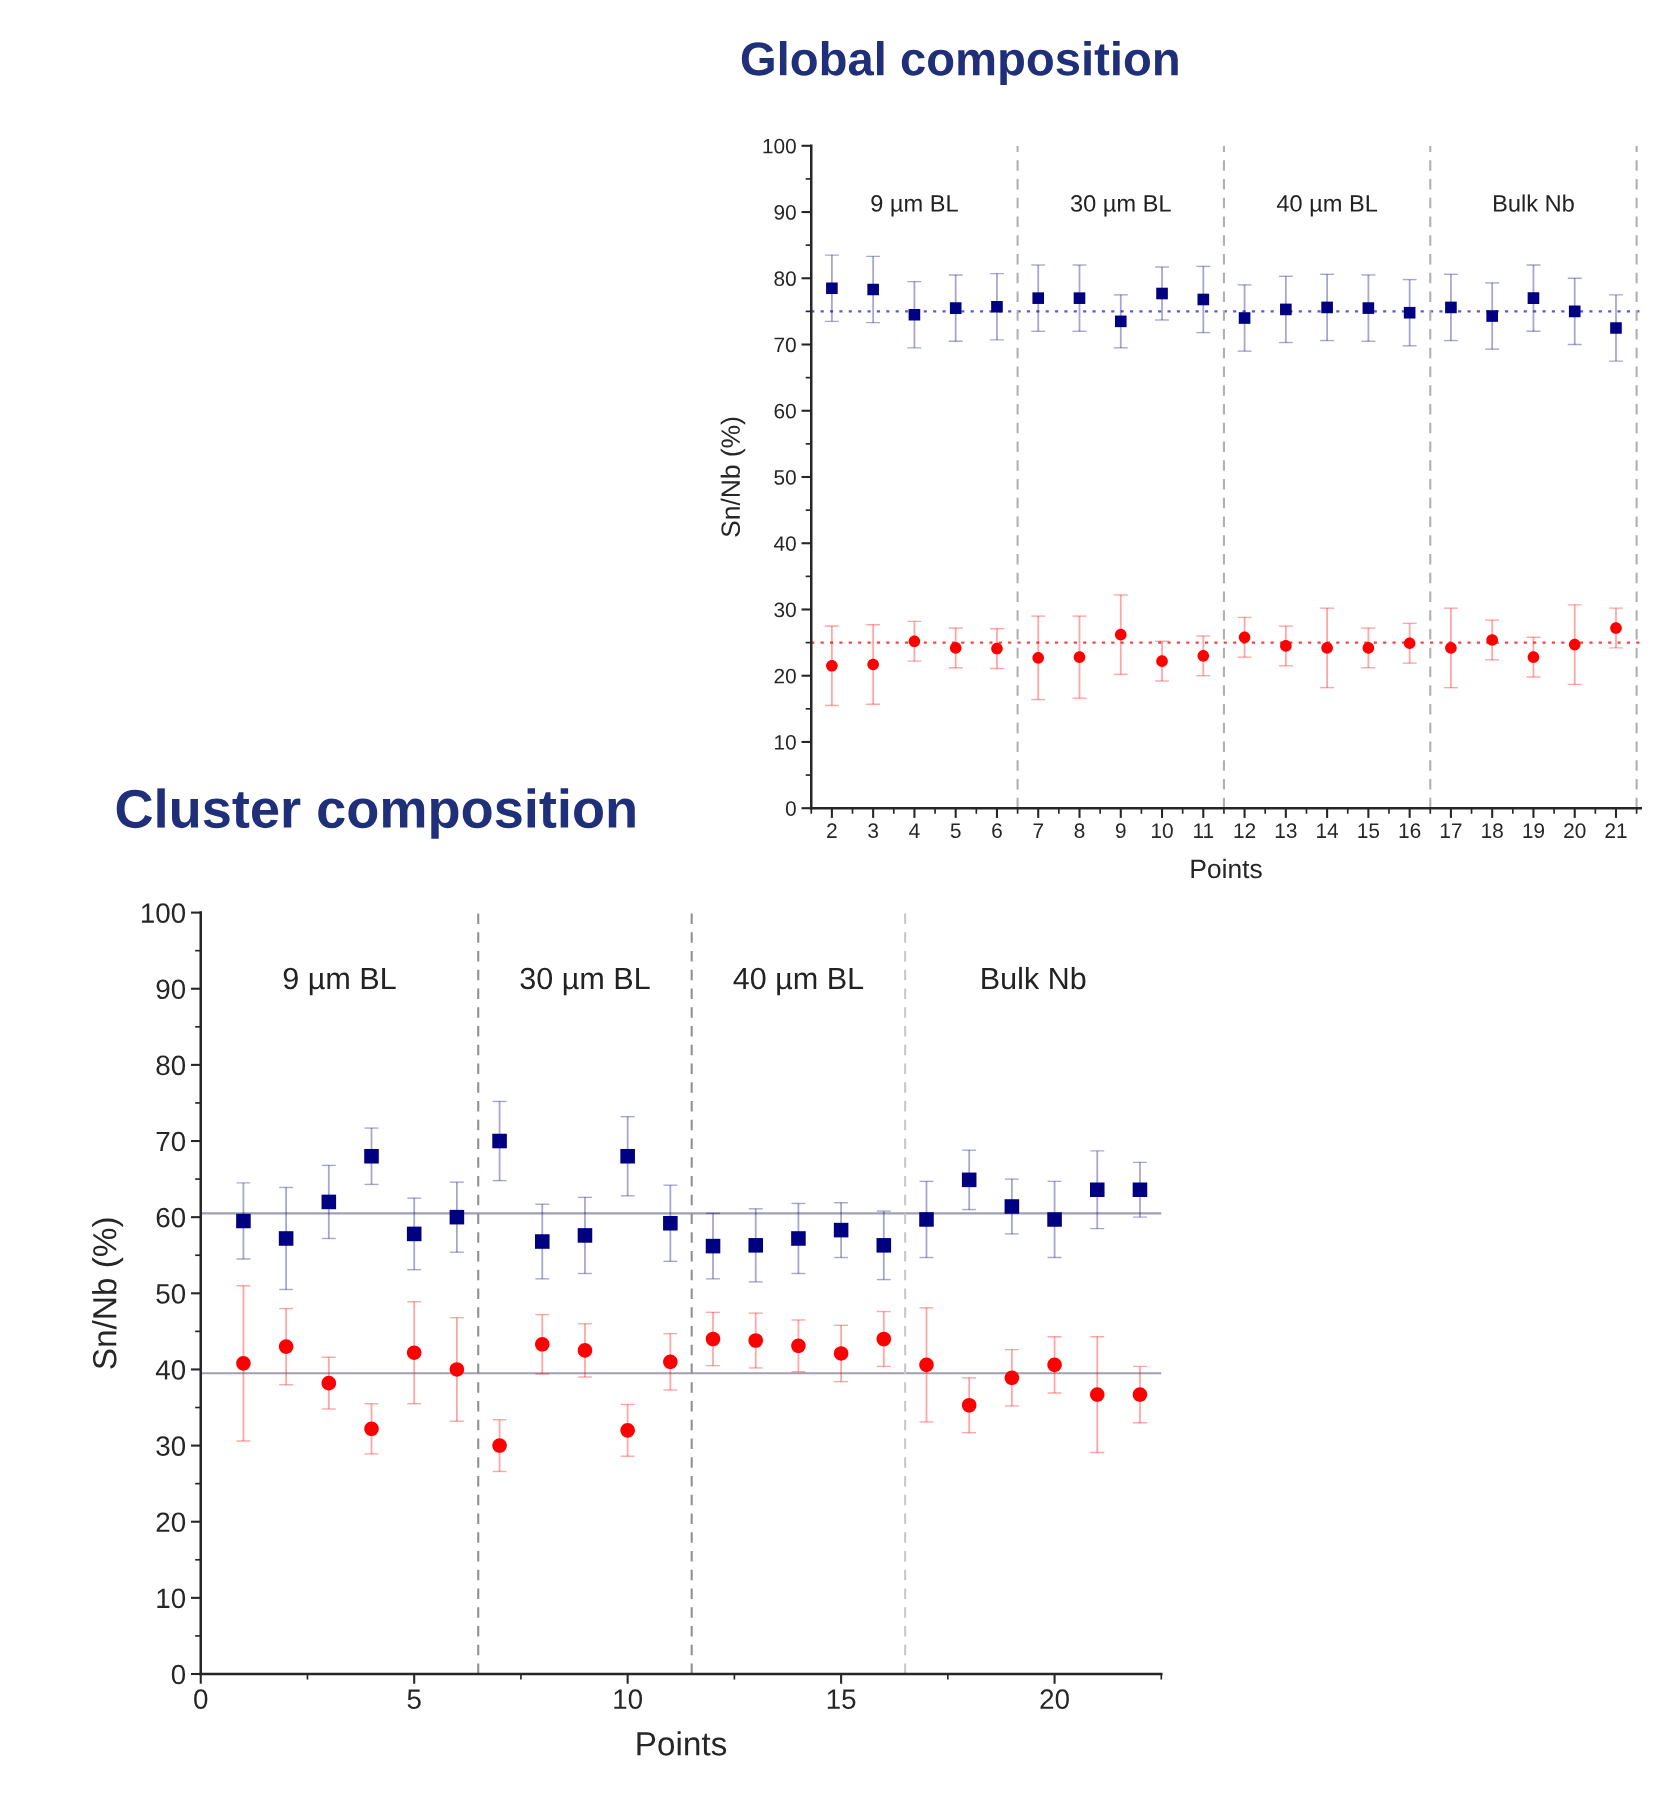  I want to click on x-tick-label: 5, so click(414, 1699).